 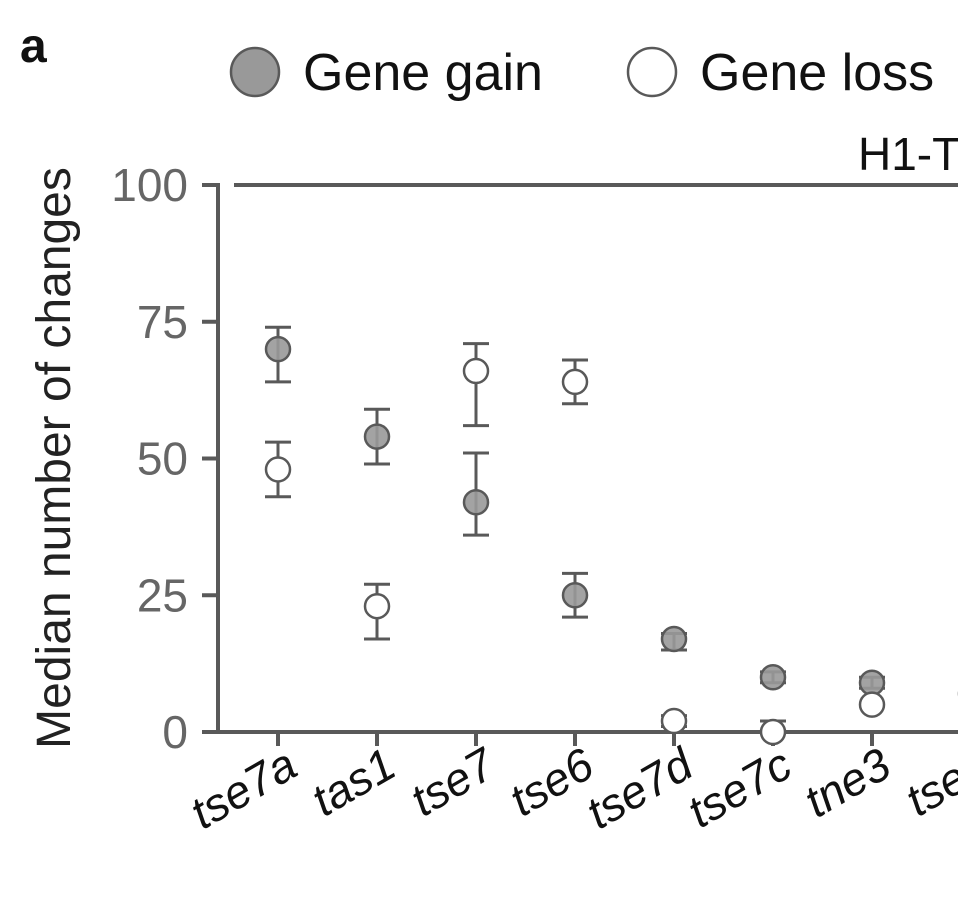 I want to click on legend-loss-label: Gene loss, so click(x=817, y=73).